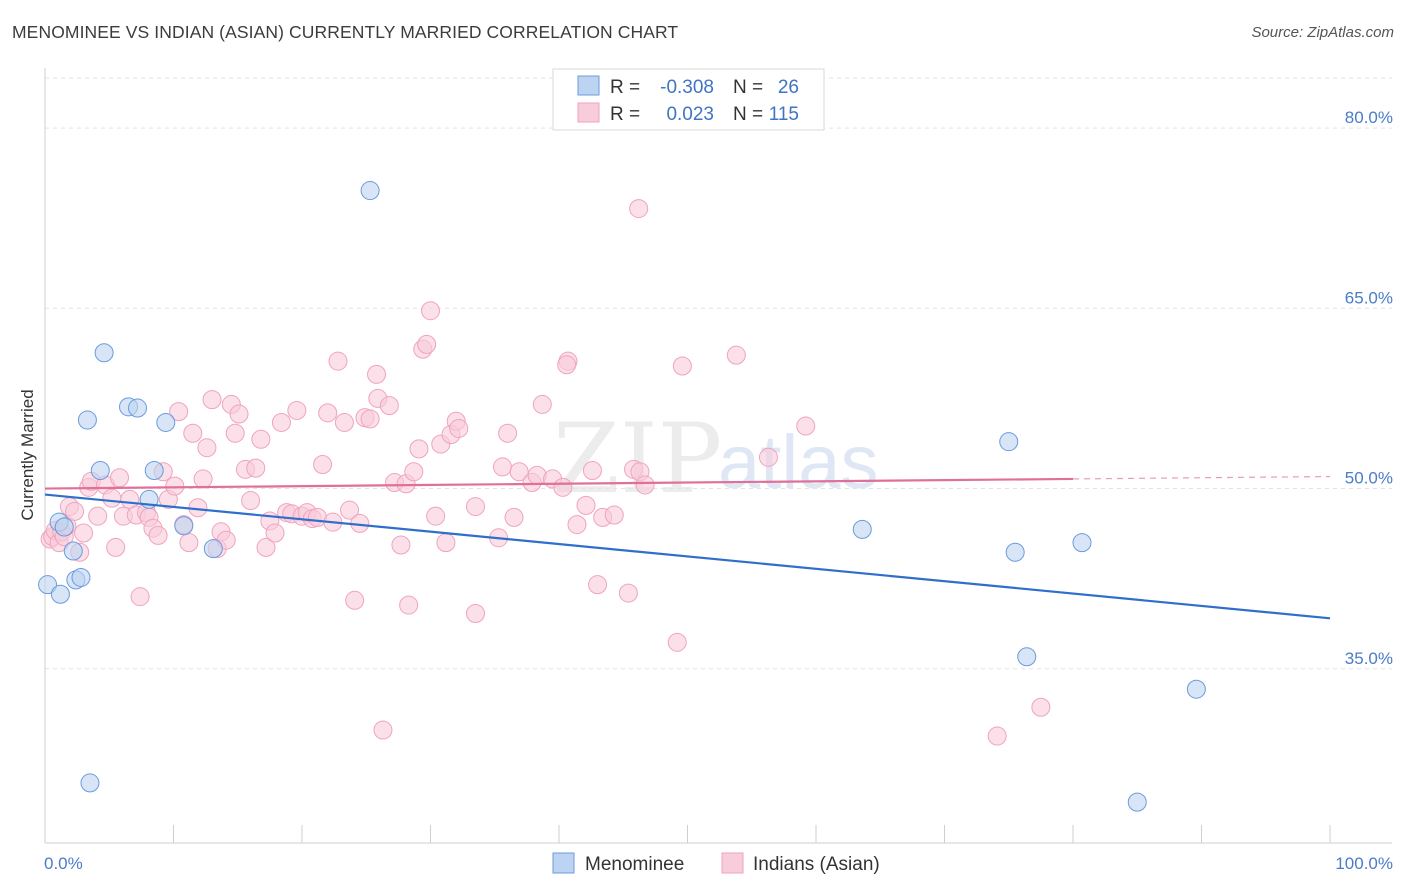 The height and width of the screenshot is (892, 1406). Describe the element at coordinates (634, 864) in the screenshot. I see `bottom-legend-label-menominee: Menominee` at that location.